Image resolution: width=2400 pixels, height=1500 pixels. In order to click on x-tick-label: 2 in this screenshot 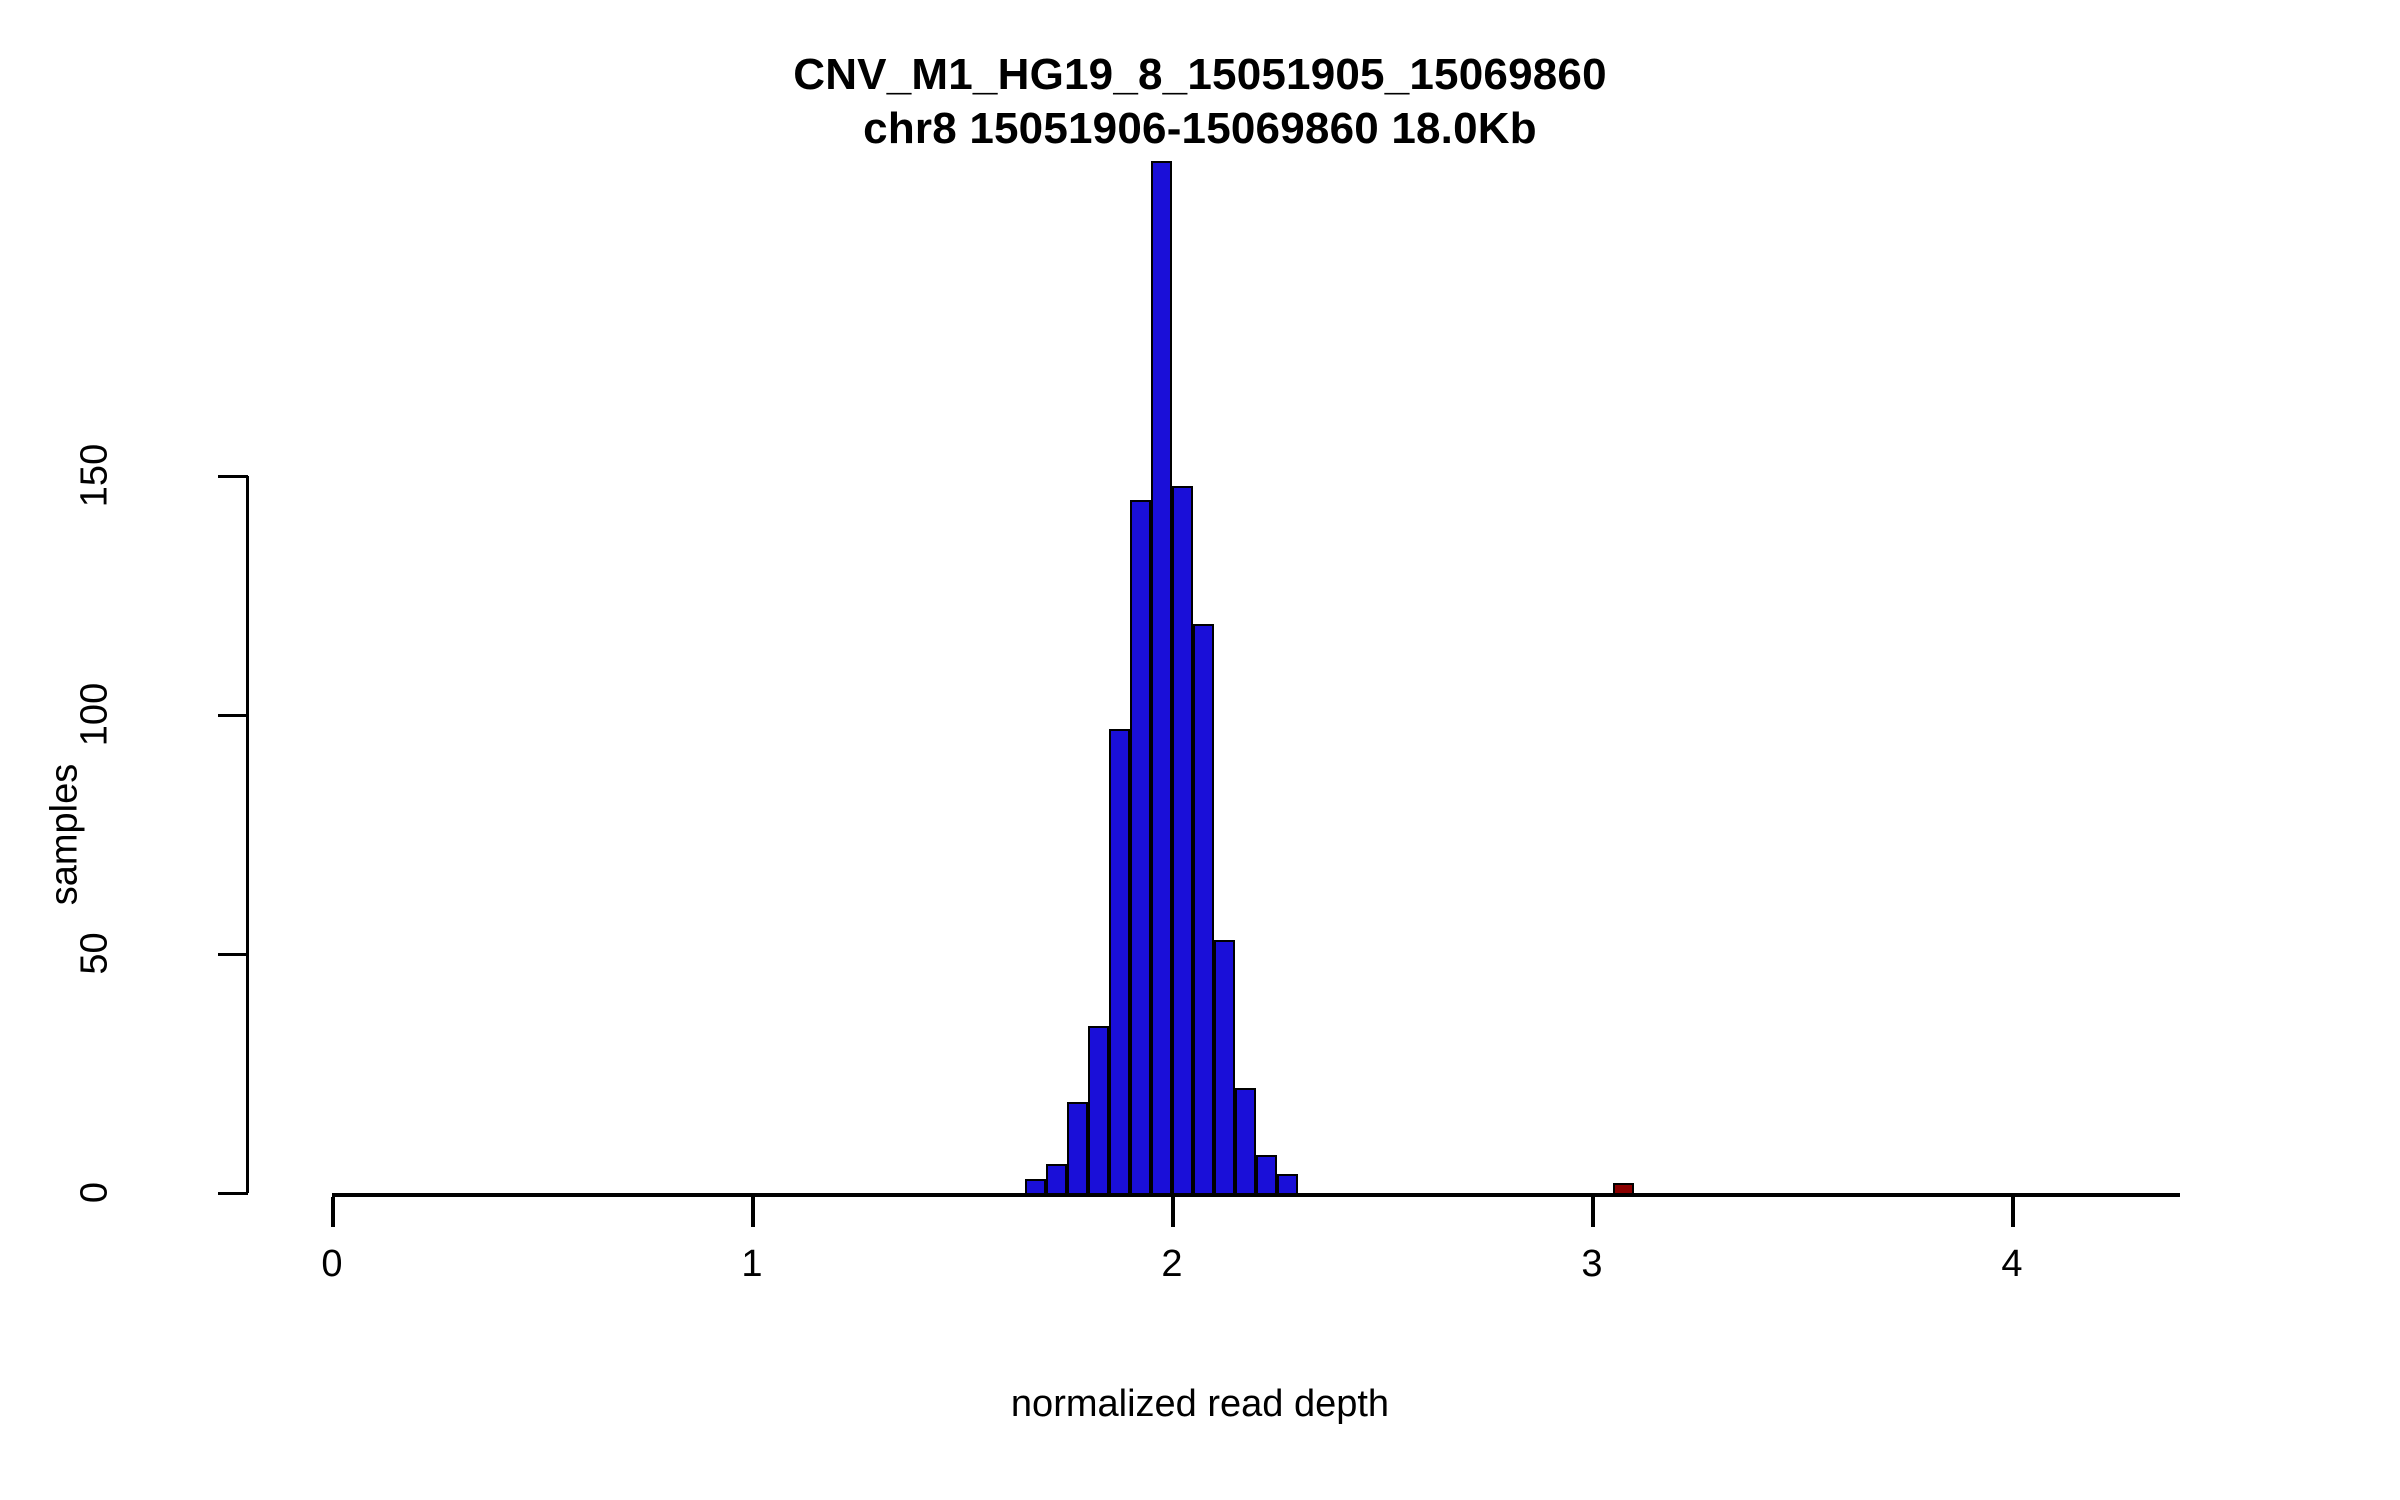, I will do `click(1172, 1264)`.